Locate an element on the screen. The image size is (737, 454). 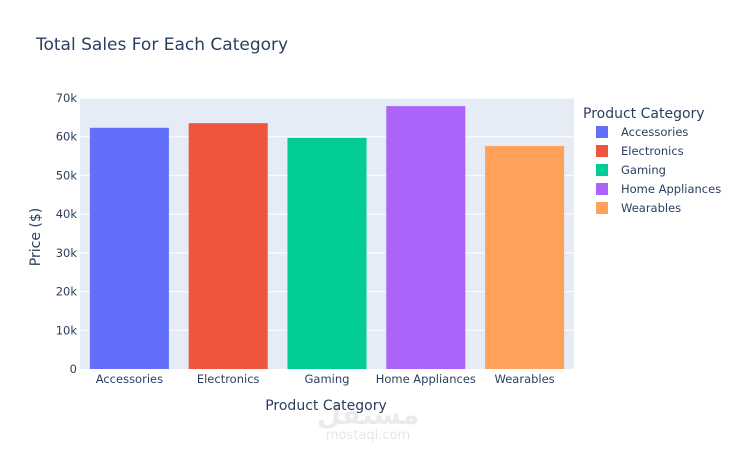
x-tick-label: Accessories is located at coordinates (129, 379).